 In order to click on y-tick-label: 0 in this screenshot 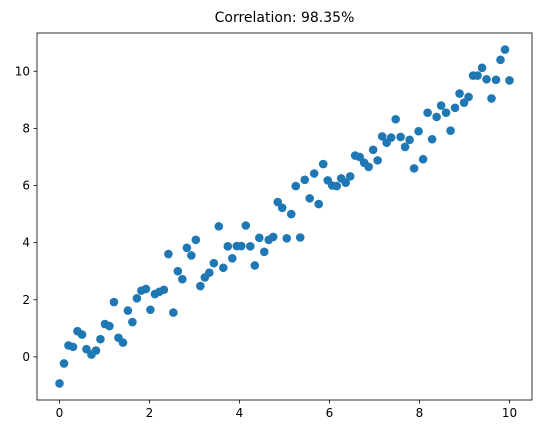, I will do `click(26, 357)`.